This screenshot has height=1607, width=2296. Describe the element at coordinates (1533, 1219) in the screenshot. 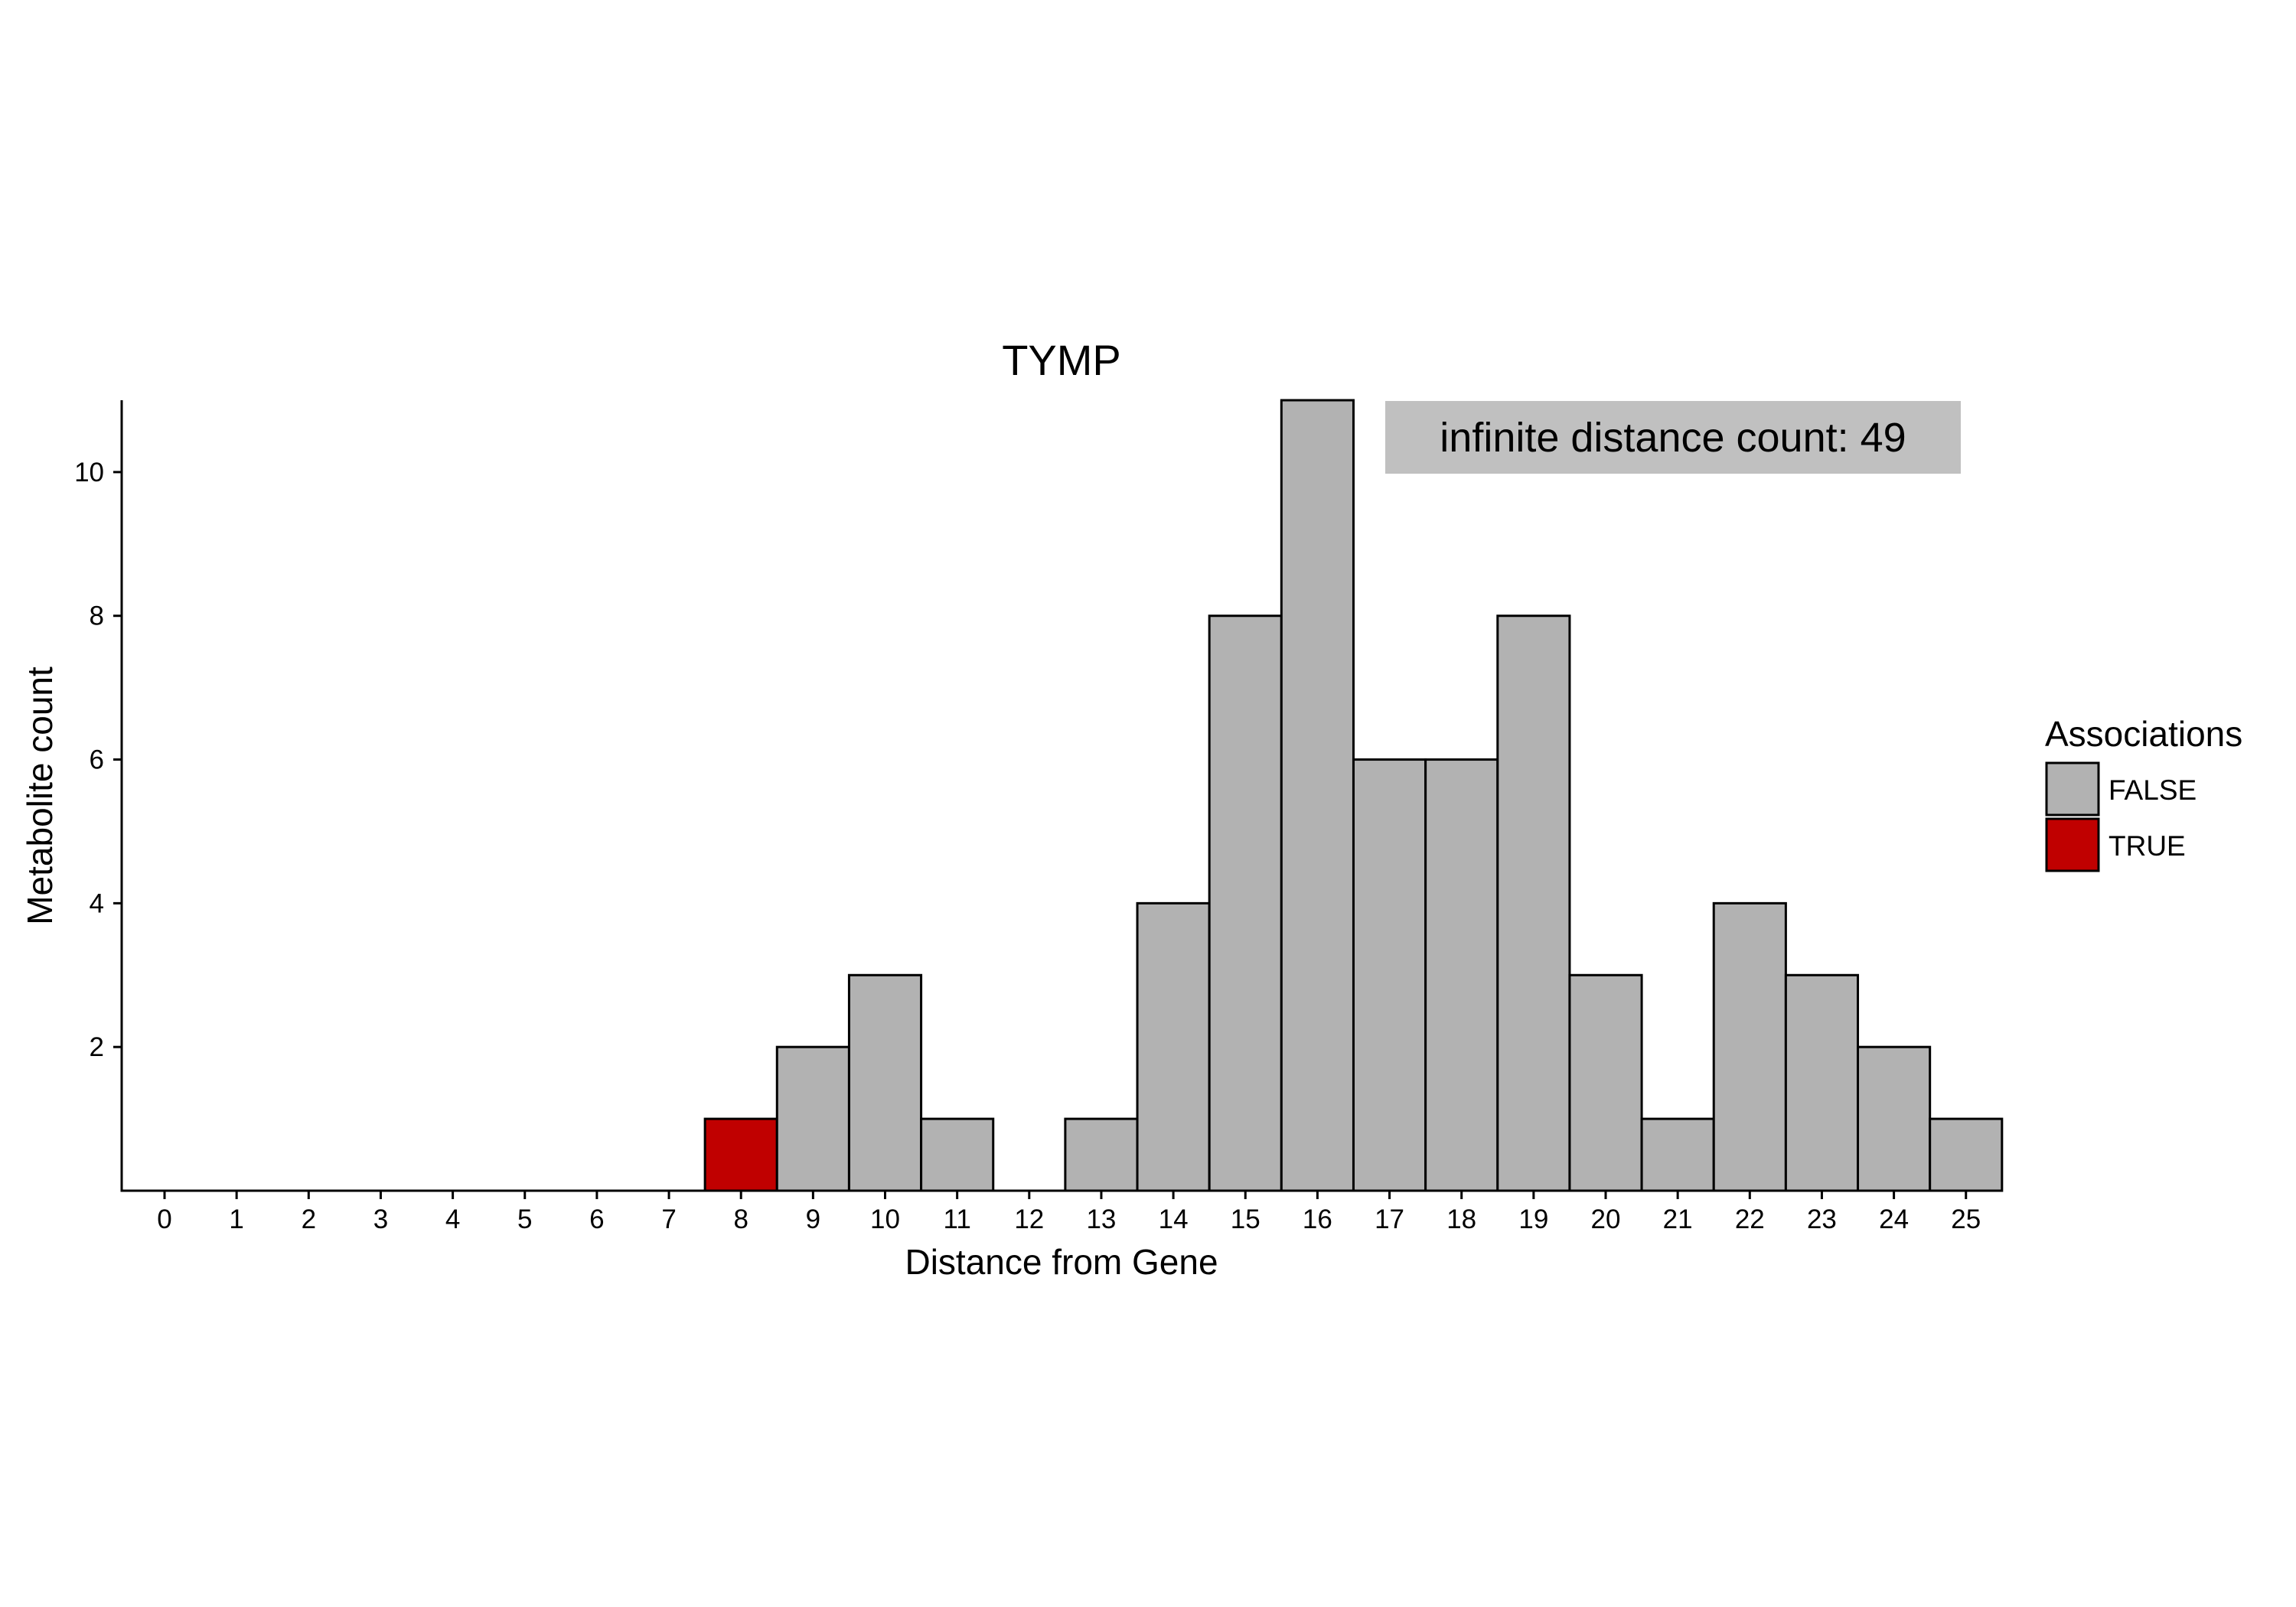

I see `x-tick-label-19: 19` at that location.